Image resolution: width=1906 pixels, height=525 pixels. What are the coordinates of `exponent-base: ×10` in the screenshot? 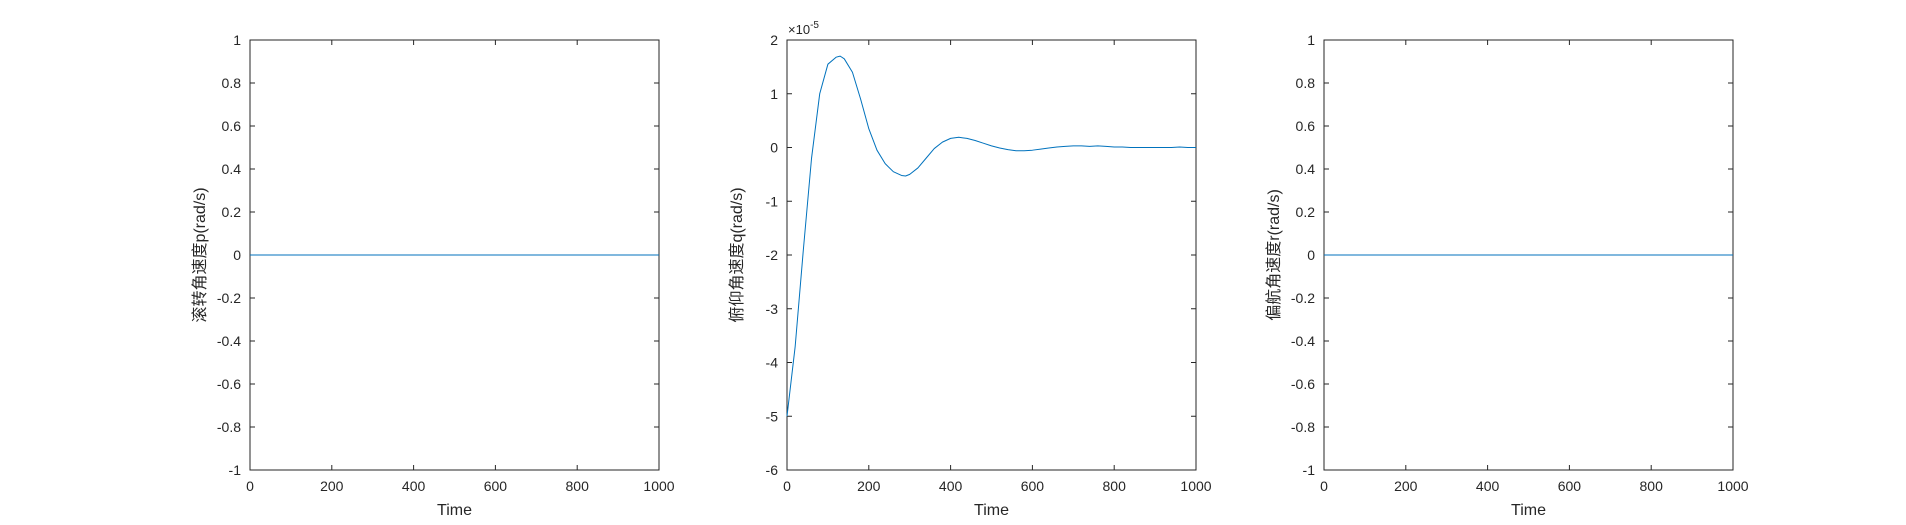 It's located at (799, 29).